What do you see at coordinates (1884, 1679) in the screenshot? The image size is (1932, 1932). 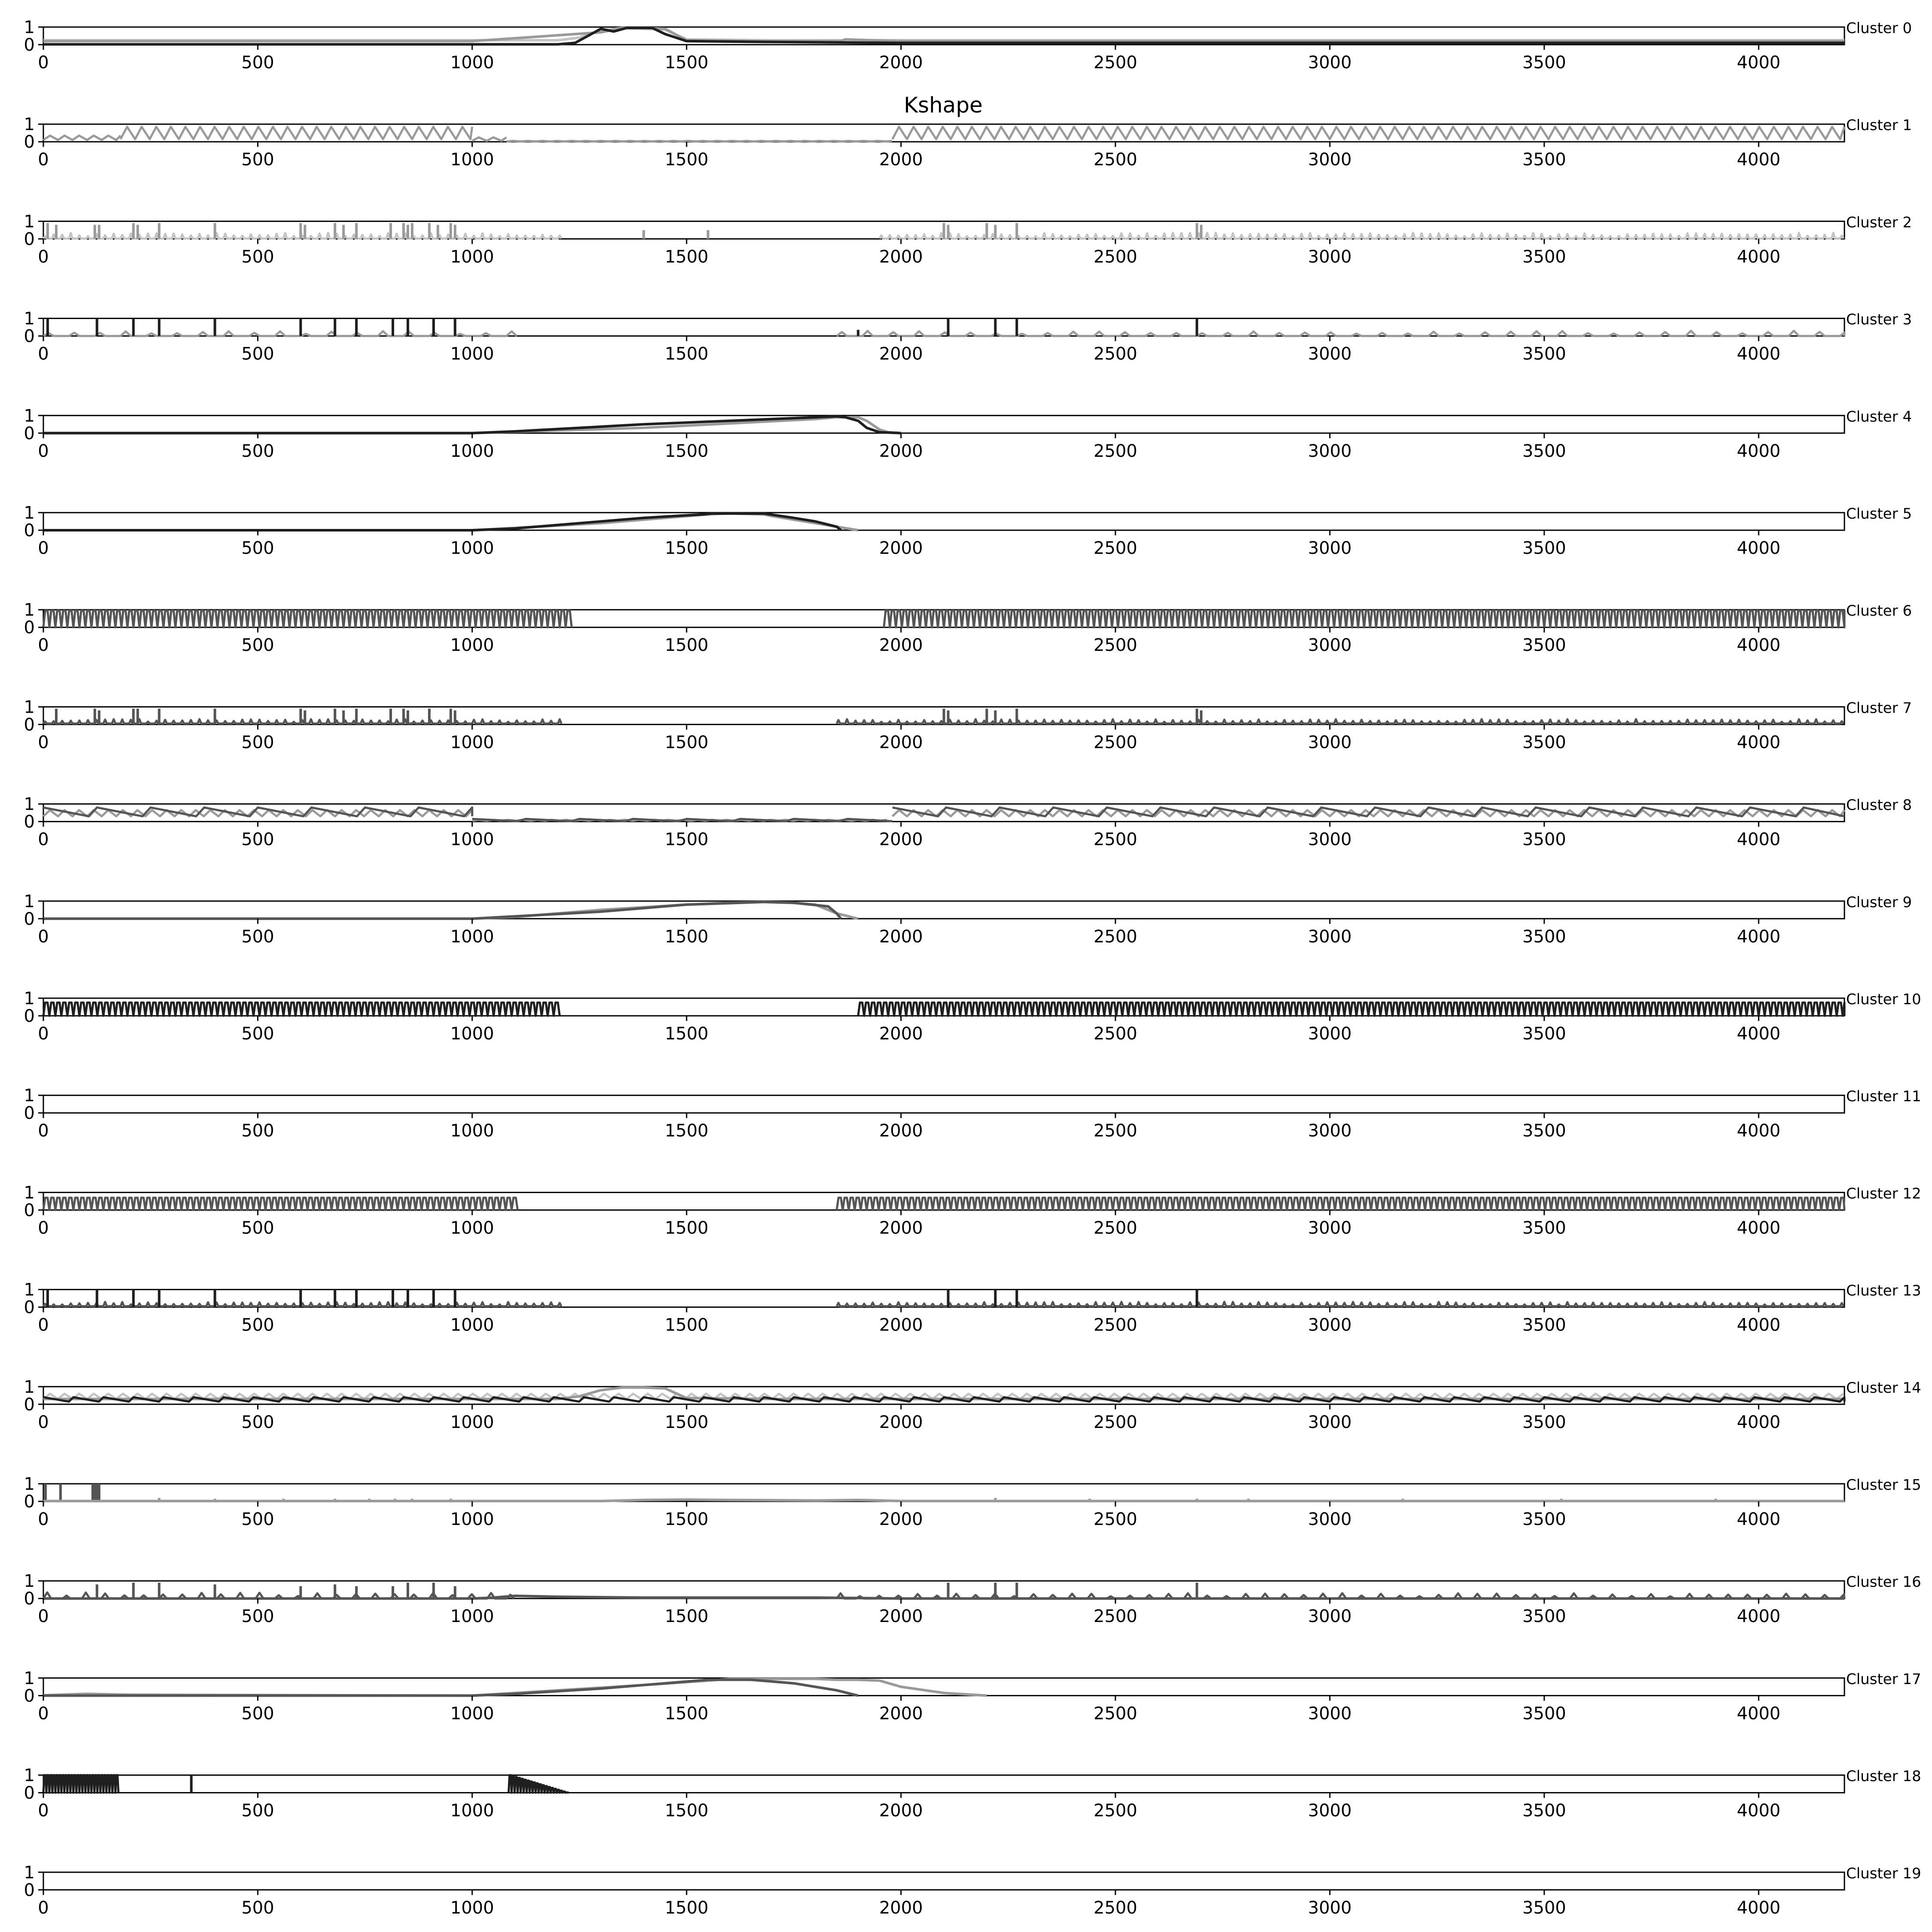 I see `cluster-label: Cluster 17` at bounding box center [1884, 1679].